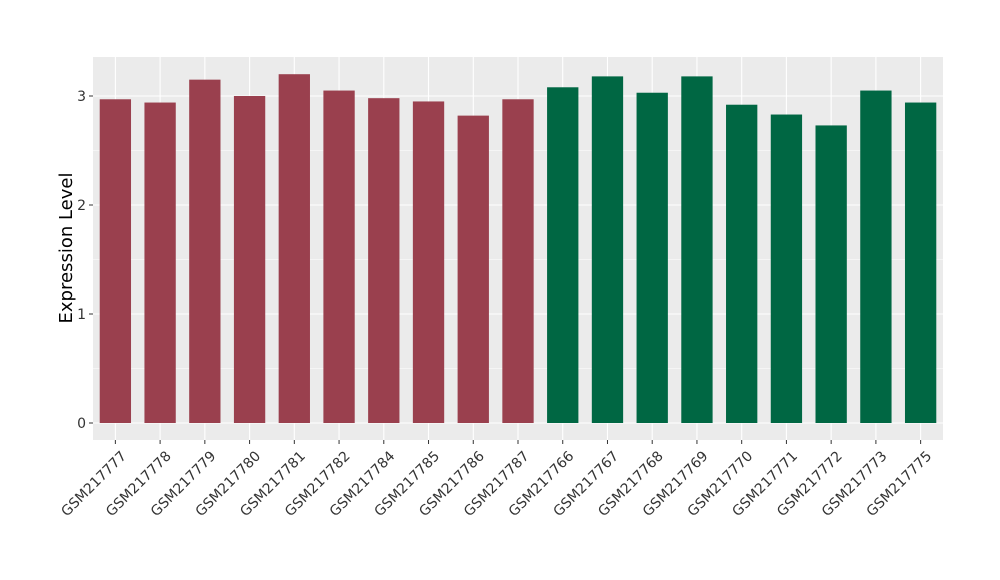 The height and width of the screenshot is (580, 1000). What do you see at coordinates (81, 97) in the screenshot?
I see `y-tick-label: 3` at bounding box center [81, 97].